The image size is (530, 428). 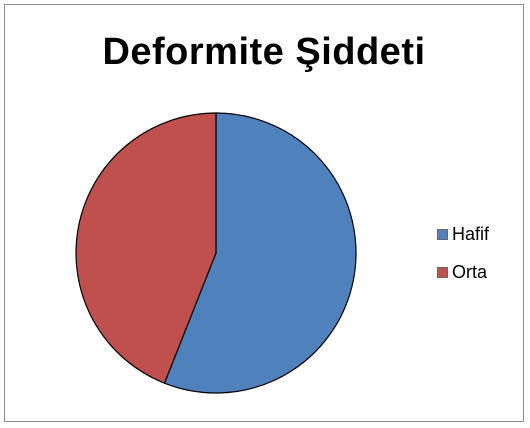 What do you see at coordinates (442, 234) in the screenshot?
I see `legend-swatch-hafif` at bounding box center [442, 234].